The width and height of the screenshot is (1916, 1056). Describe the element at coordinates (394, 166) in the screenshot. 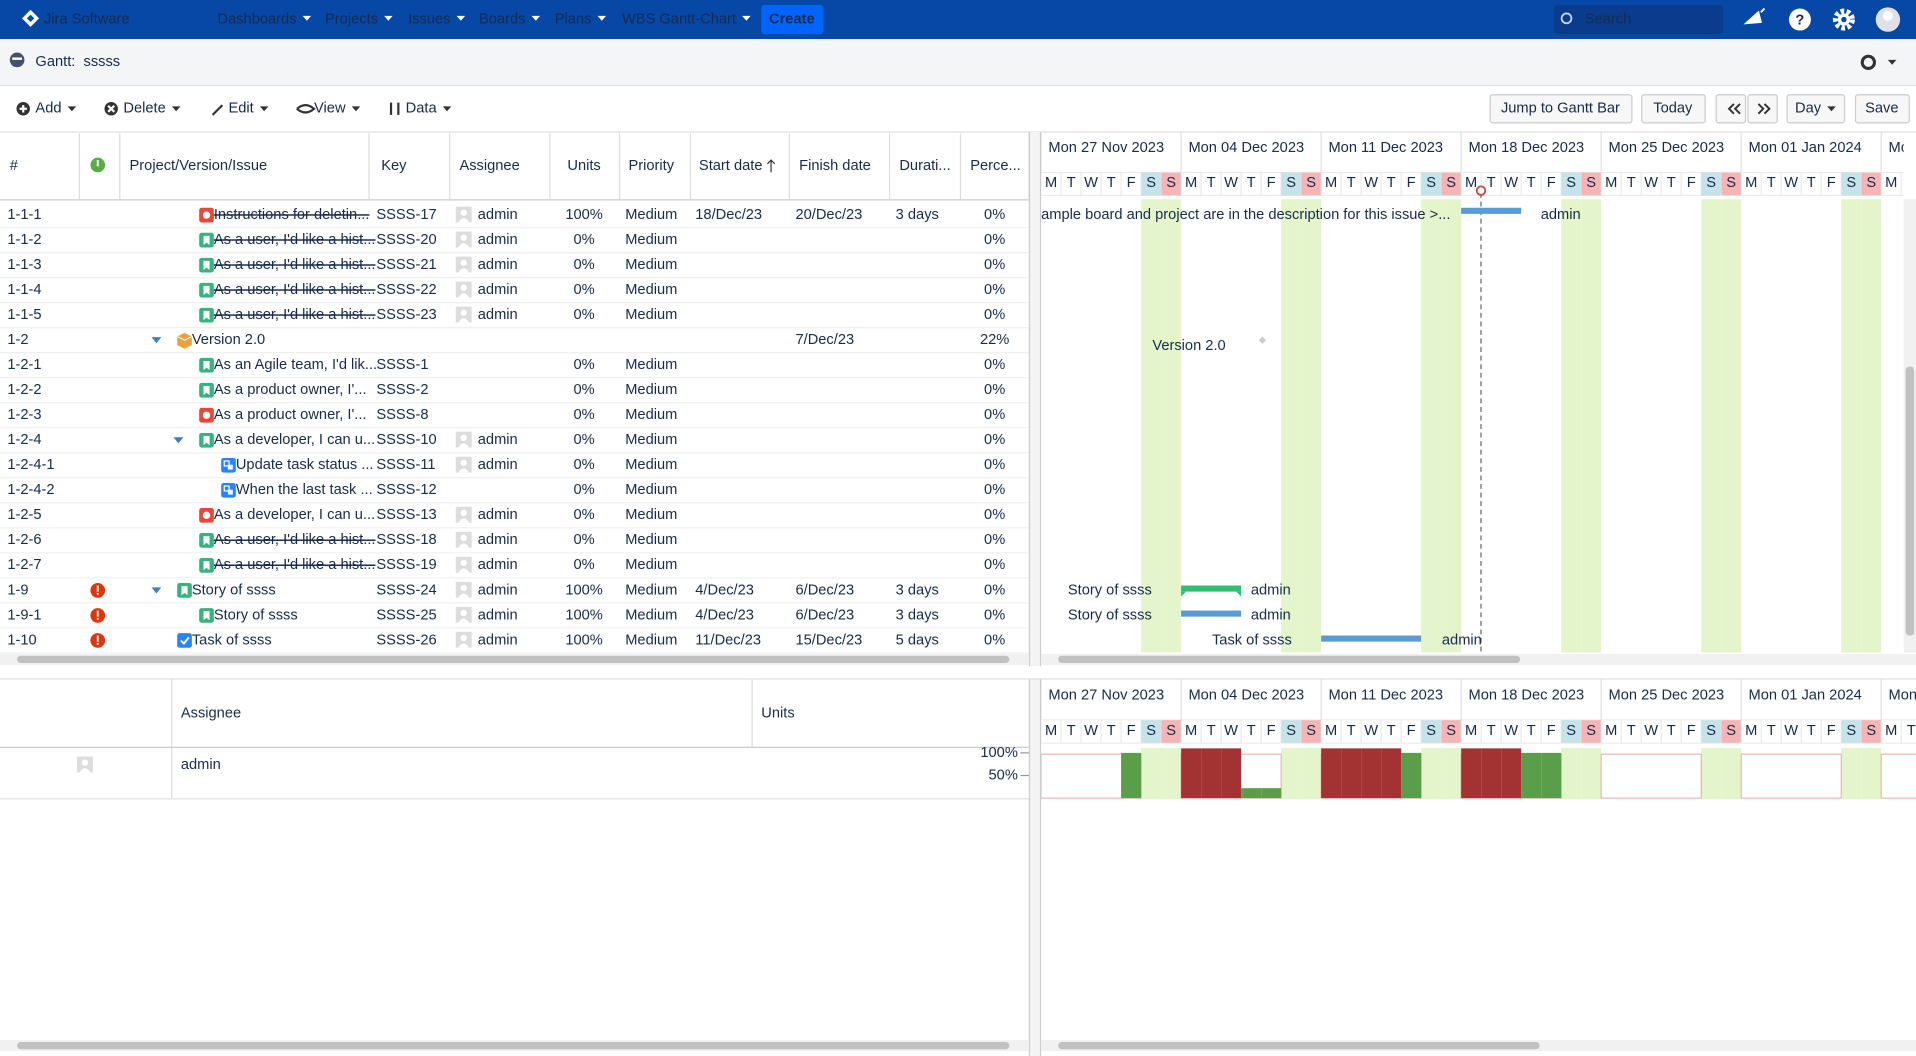

I see `column-header: Key` at that location.